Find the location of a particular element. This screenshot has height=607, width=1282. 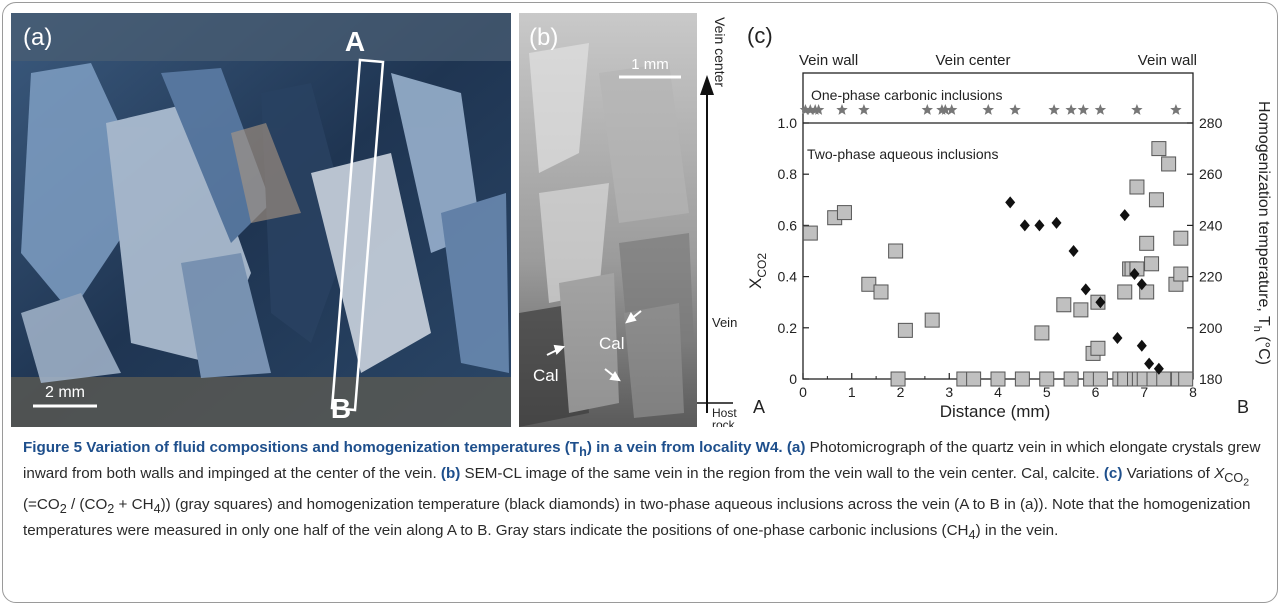

x-tick-label: 2 is located at coordinates (901, 392).